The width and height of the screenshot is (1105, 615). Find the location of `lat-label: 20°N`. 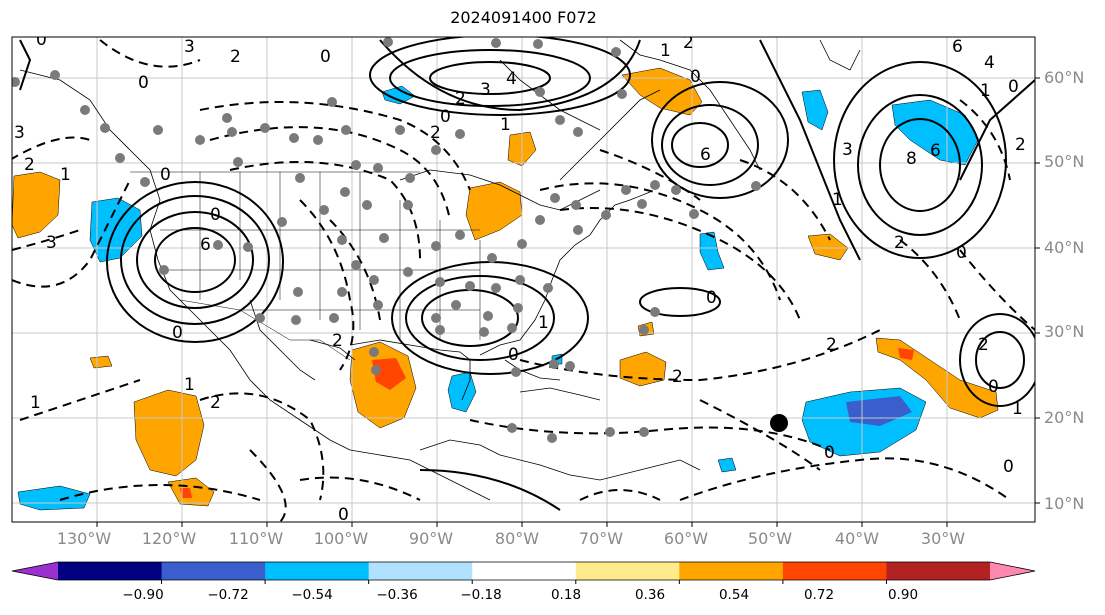

lat-label: 20°N is located at coordinates (1064, 417).